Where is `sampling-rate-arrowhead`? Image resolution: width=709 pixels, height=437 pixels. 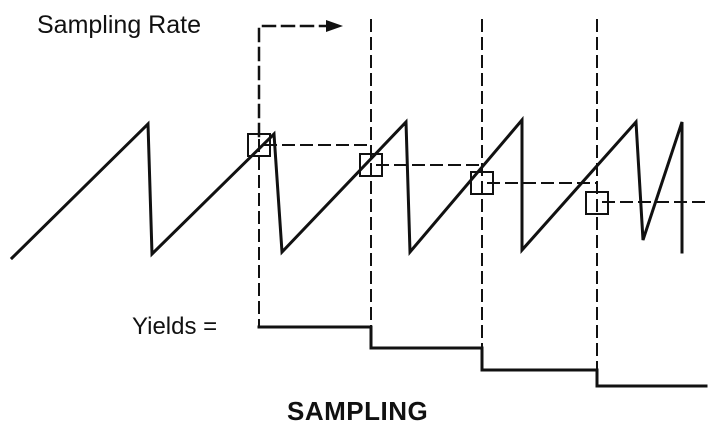 sampling-rate-arrowhead is located at coordinates (334, 26).